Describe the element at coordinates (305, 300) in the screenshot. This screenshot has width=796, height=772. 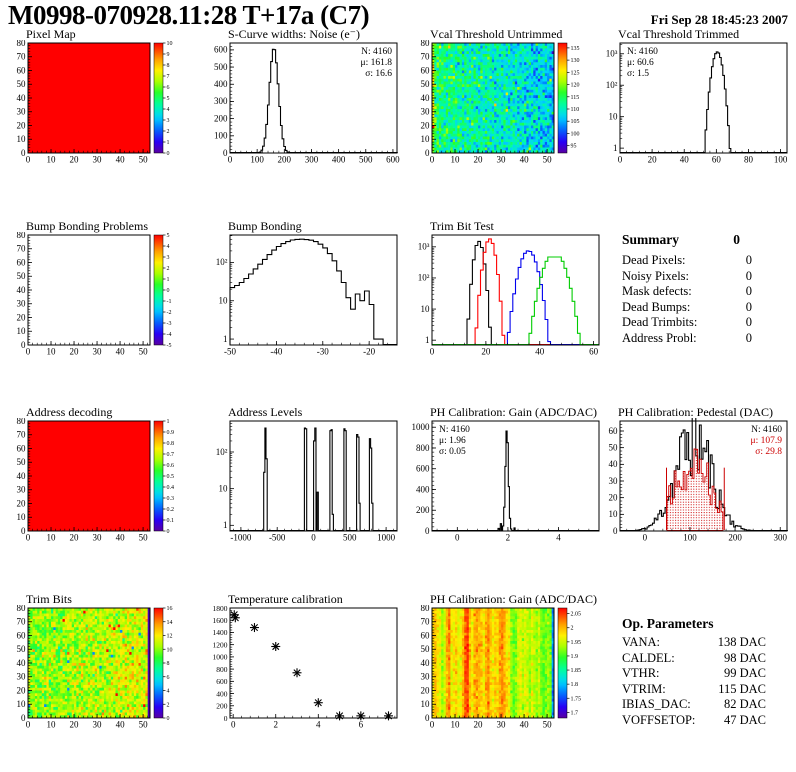
I see `bump-bonding-histogram: -50 -40 -30 -20 1 10 10²` at that location.